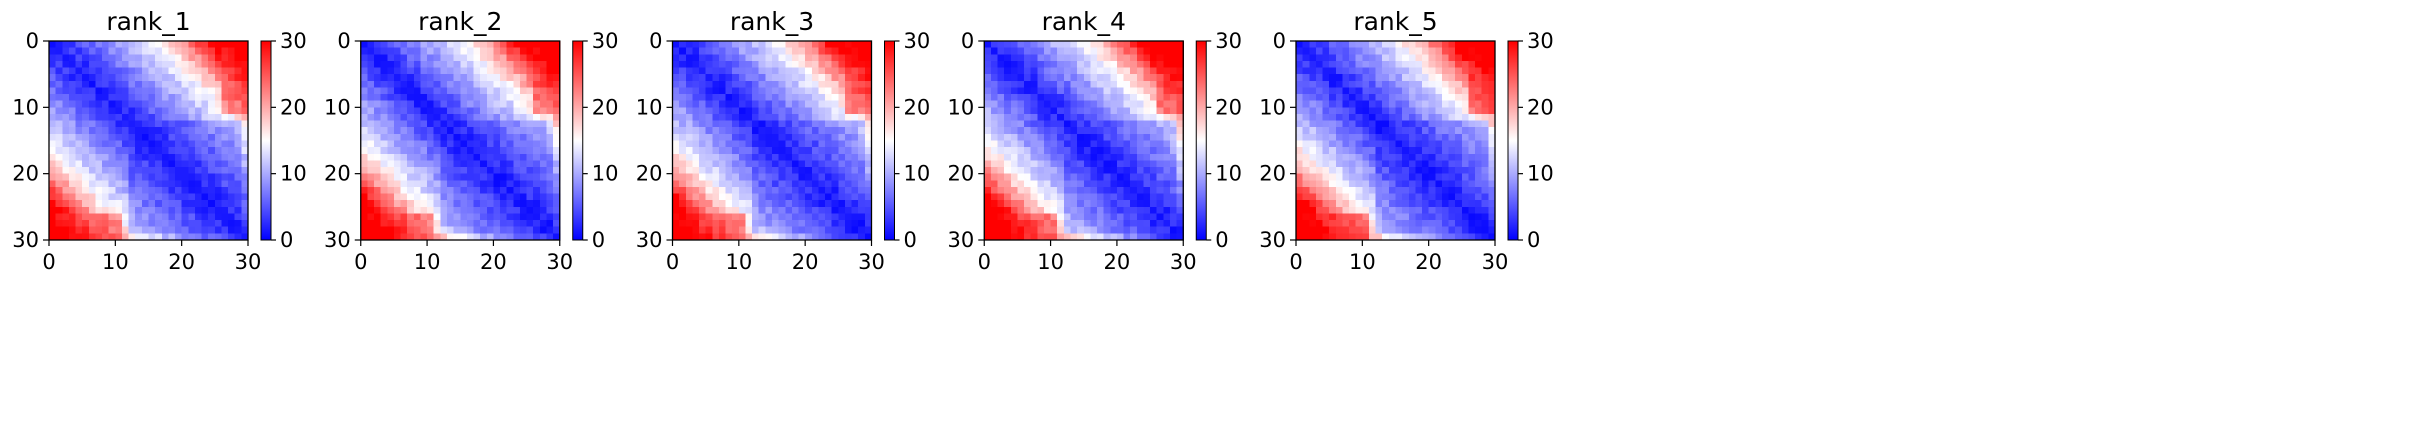 The width and height of the screenshot is (2417, 438). What do you see at coordinates (1228, 107) in the screenshot?
I see `colorbar-tick-label: 20` at bounding box center [1228, 107].